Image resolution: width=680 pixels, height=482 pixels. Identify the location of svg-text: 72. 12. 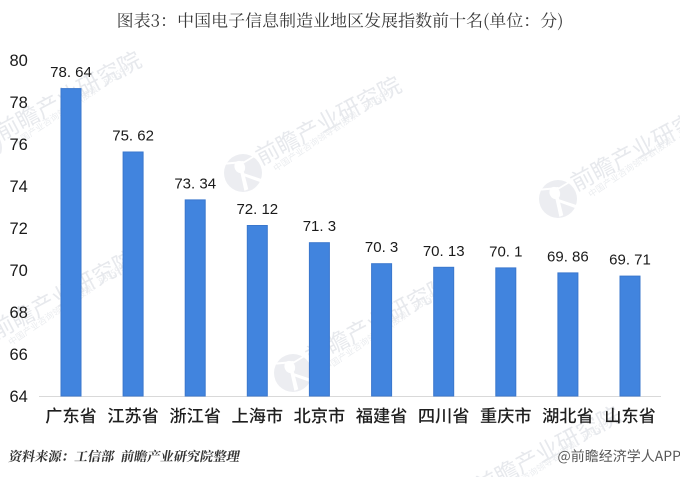
(257, 209).